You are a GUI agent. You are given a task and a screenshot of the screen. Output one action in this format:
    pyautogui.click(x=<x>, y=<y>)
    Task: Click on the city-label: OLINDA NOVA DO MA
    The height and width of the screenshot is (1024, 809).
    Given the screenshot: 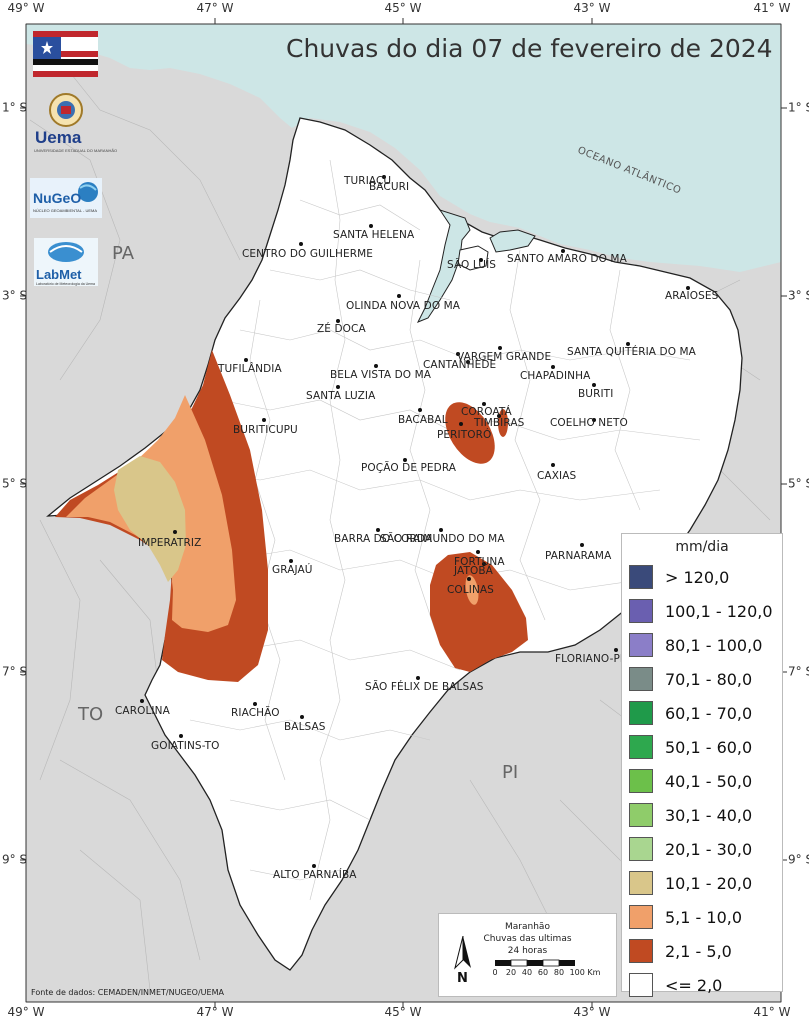 What is the action you would take?
    pyautogui.click(x=403, y=306)
    